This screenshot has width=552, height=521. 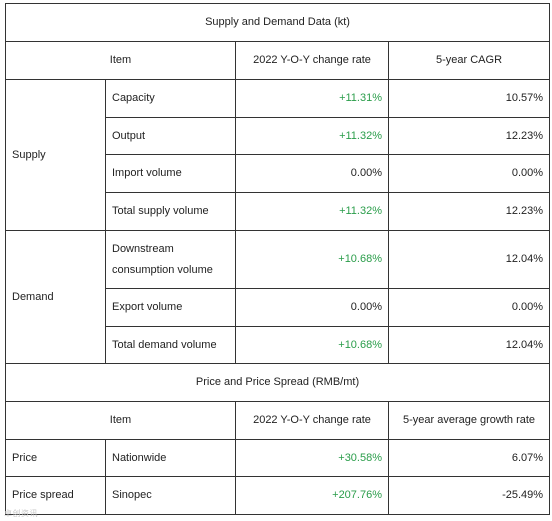 I want to click on row-item: Total demand volume, so click(x=170, y=345).